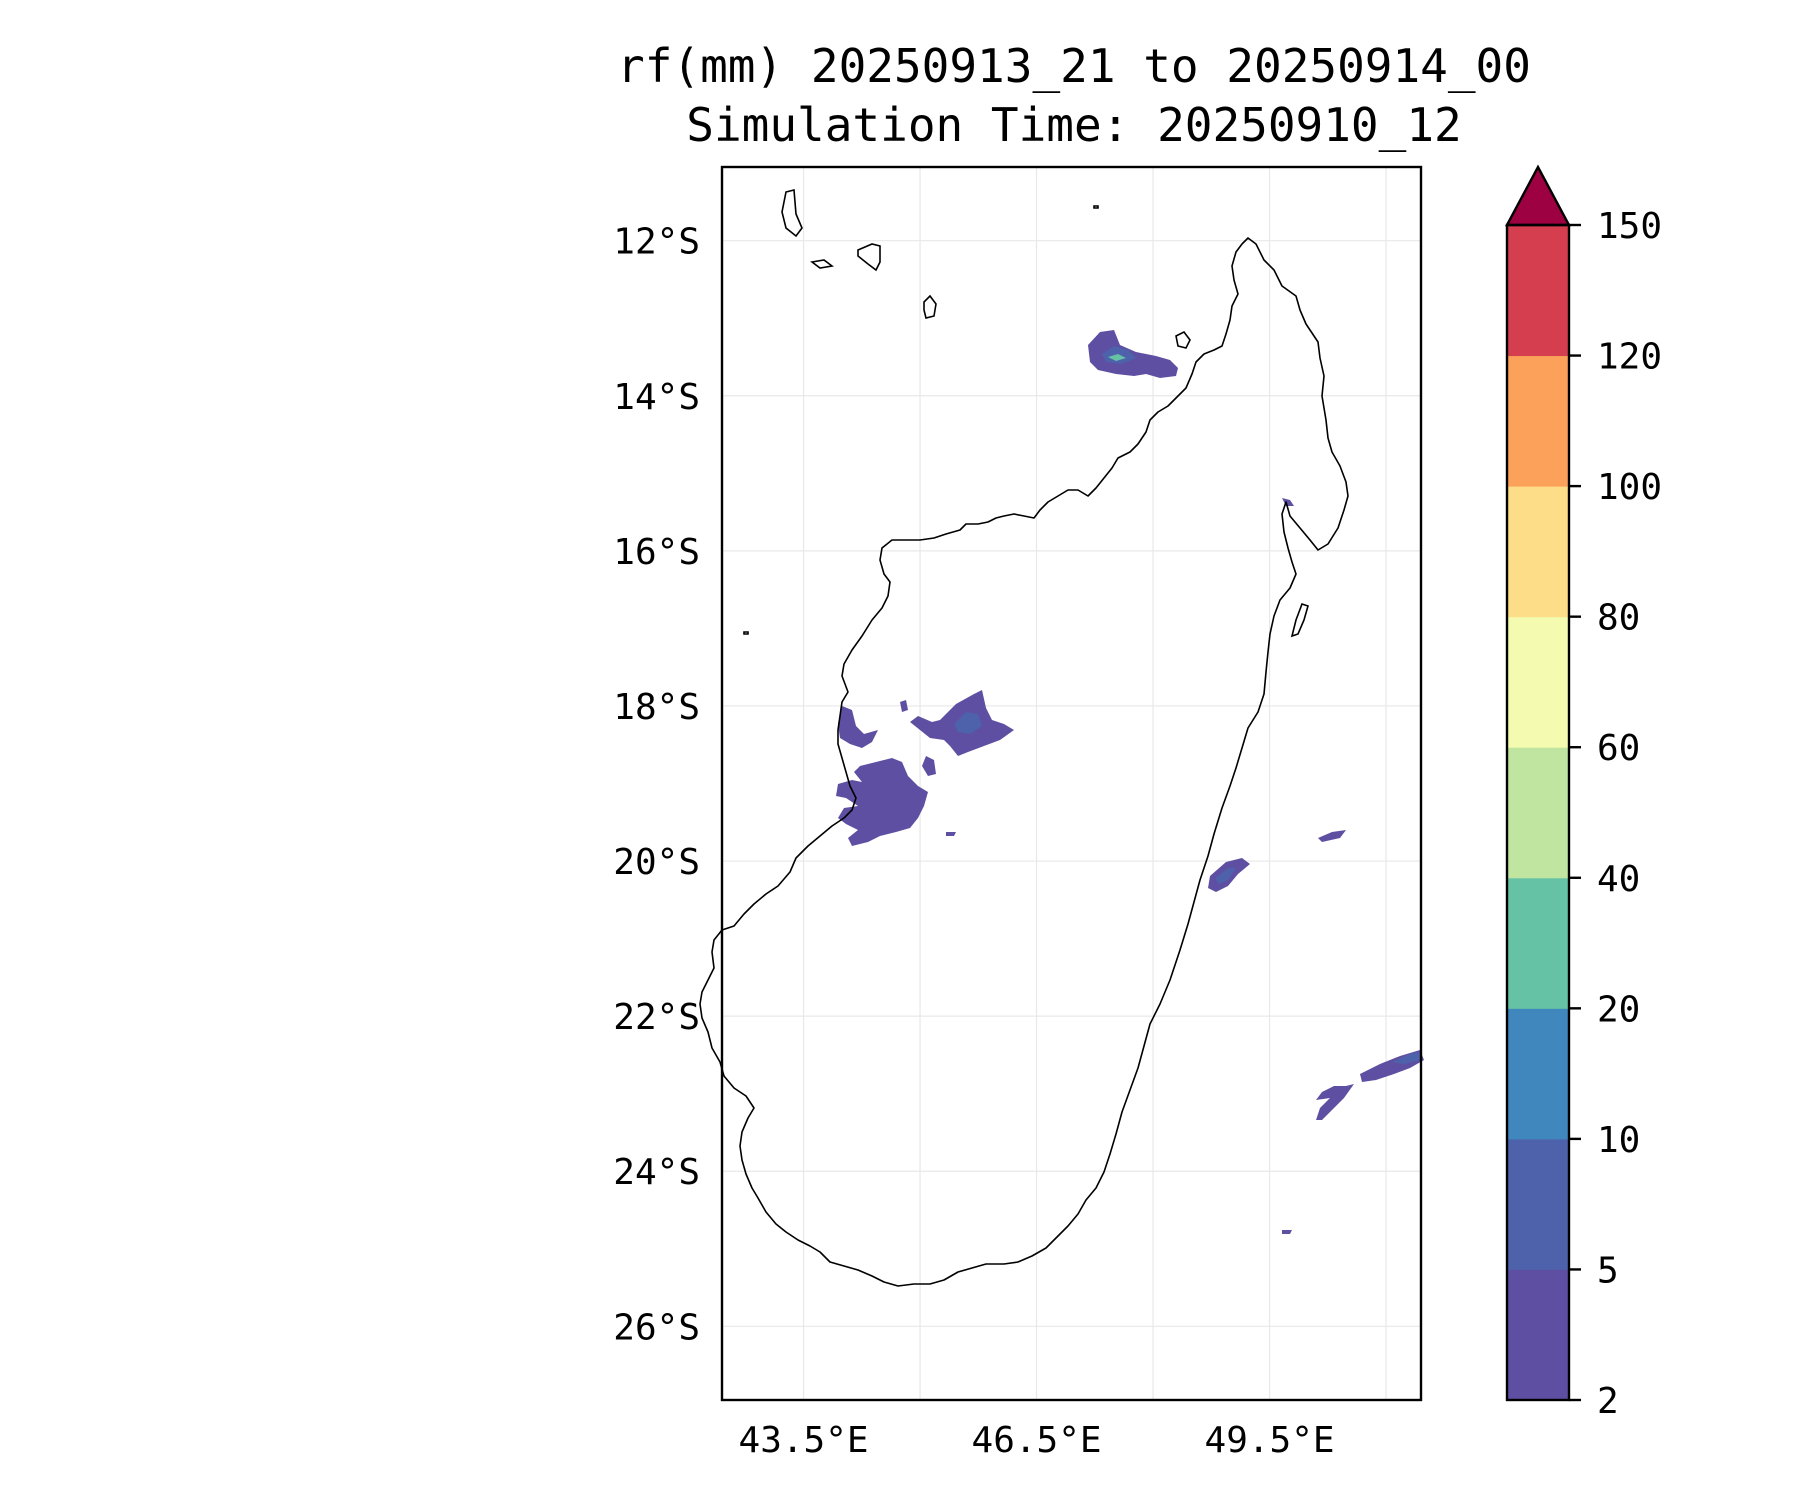 This screenshot has width=1800, height=1500. I want to click on lat-tick-label: 18°S, so click(656, 707).